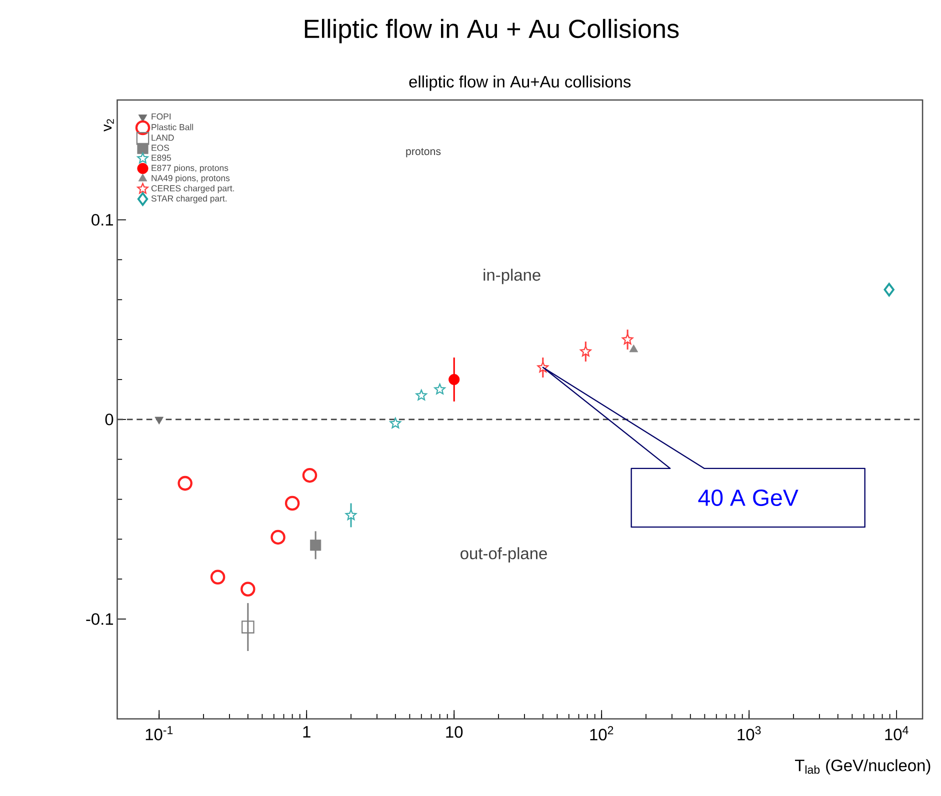 The image size is (941, 796). I want to click on legend-label: E895, so click(161, 158).